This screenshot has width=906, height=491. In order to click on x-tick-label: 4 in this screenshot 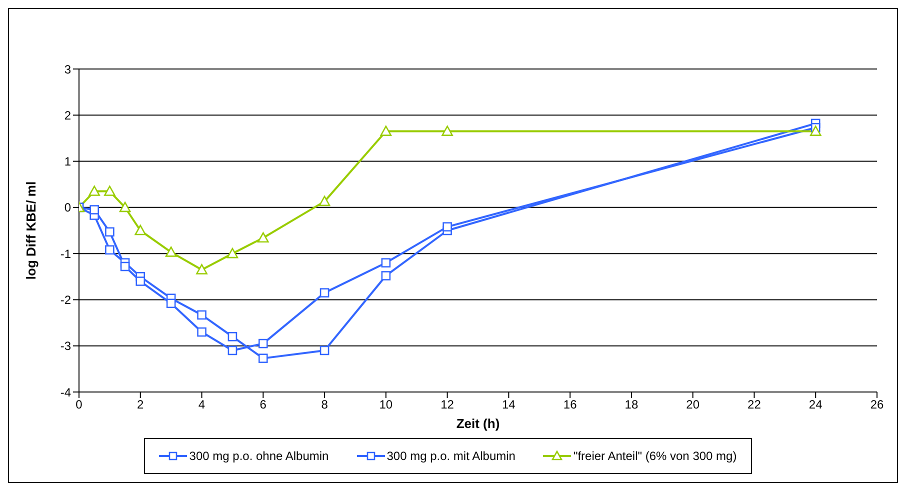, I will do `click(202, 405)`.